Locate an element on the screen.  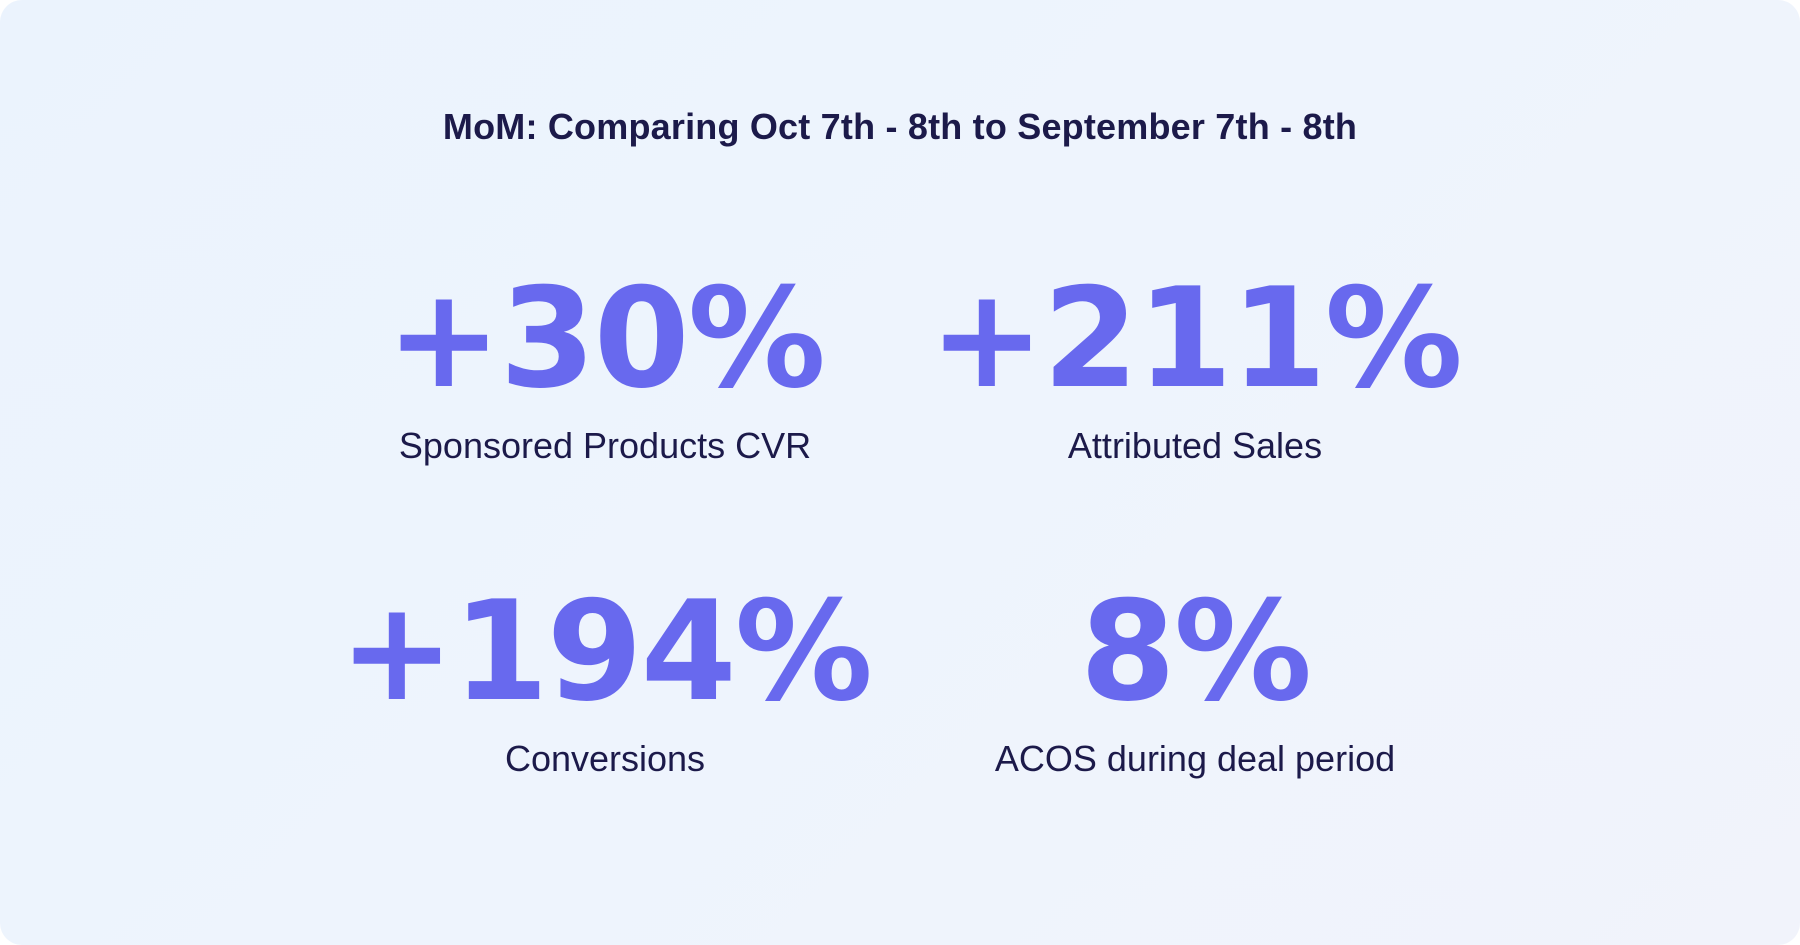
stat-attributed-sales: +211% Attributed Sales is located at coordinates (1195, 366).